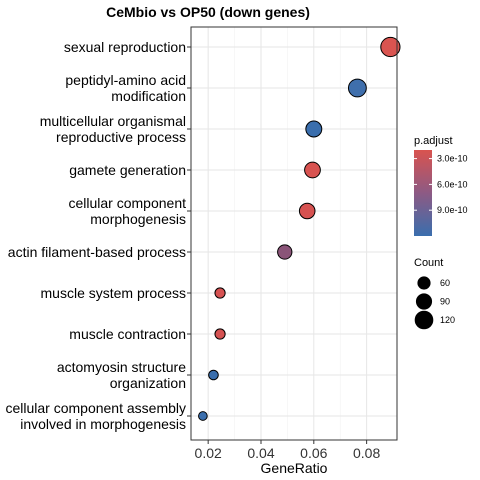 This screenshot has width=480, height=480. Describe the element at coordinates (113, 293) in the screenshot. I see `y-tick-label: muscle system process` at that location.